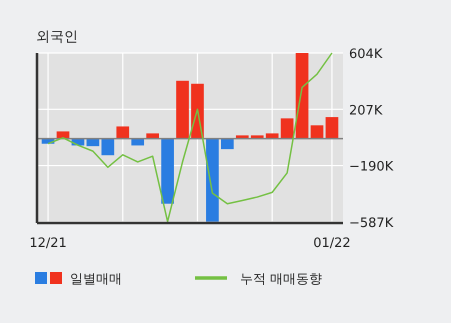 The height and width of the screenshot is (323, 451). I want to click on chart-title: 외국인, so click(57, 37).